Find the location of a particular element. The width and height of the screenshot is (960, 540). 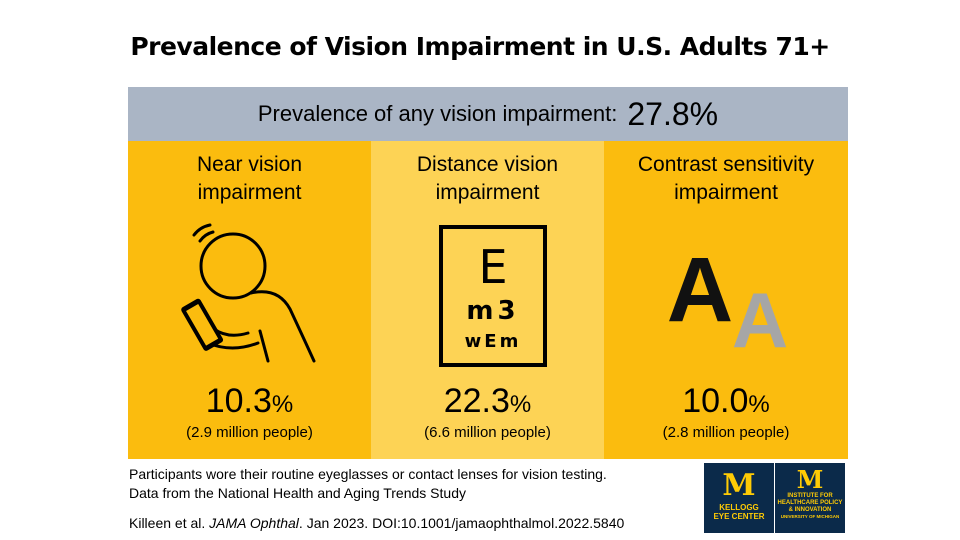

chart-row-2: m3 is located at coordinates (492, 311).